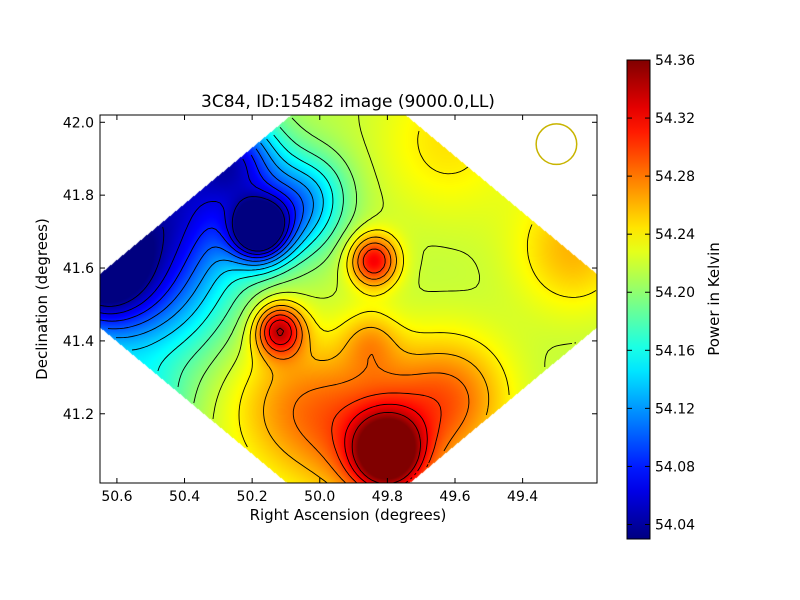 The height and width of the screenshot is (600, 800). What do you see at coordinates (454, 497) in the screenshot?
I see `x-tick-label: 49.6` at bounding box center [454, 497].